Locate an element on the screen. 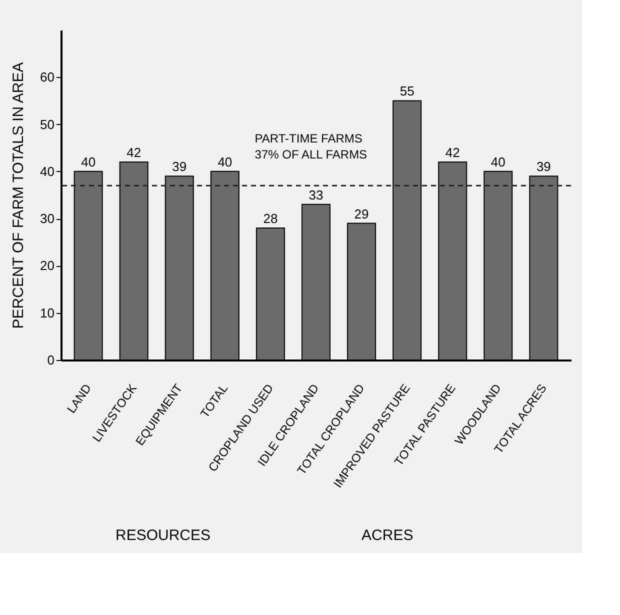 This screenshot has width=620, height=615. data-label: 55 is located at coordinates (407, 91).